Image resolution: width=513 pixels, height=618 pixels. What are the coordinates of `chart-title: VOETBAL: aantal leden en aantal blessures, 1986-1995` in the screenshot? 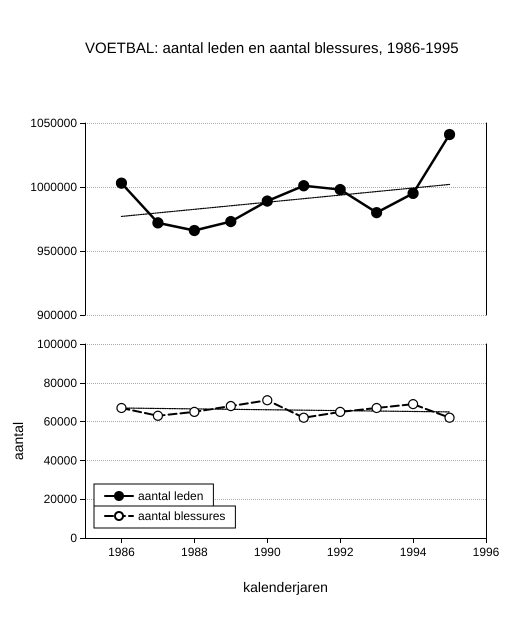 It's located at (272, 48).